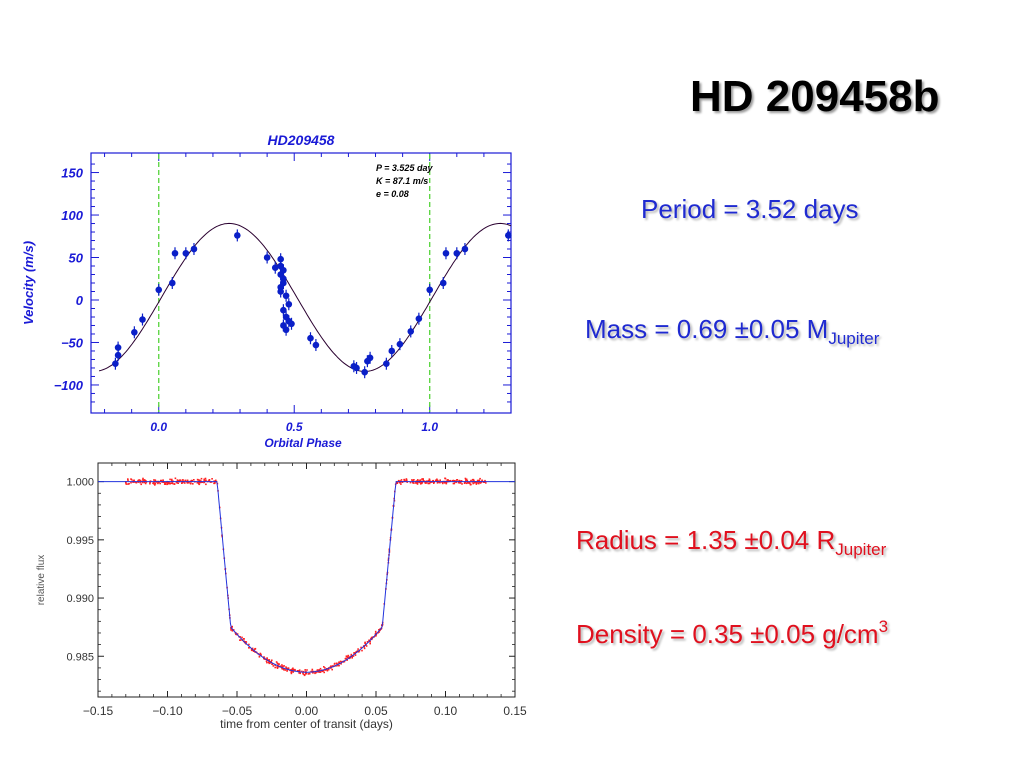 The image size is (1024, 768). Describe the element at coordinates (72, 215) in the screenshot. I see `rv-y-tick-label: 100` at that location.